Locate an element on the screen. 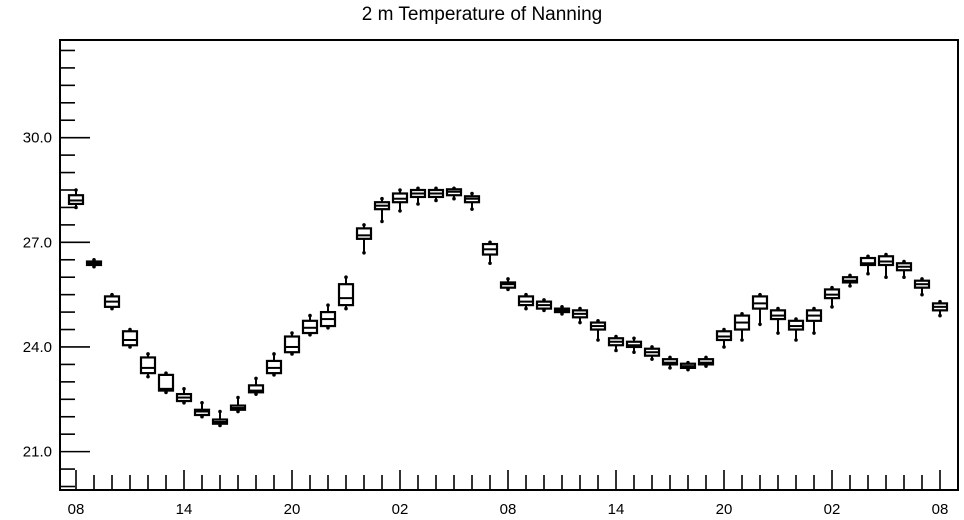  x-tick-label: 14 is located at coordinates (184, 509).